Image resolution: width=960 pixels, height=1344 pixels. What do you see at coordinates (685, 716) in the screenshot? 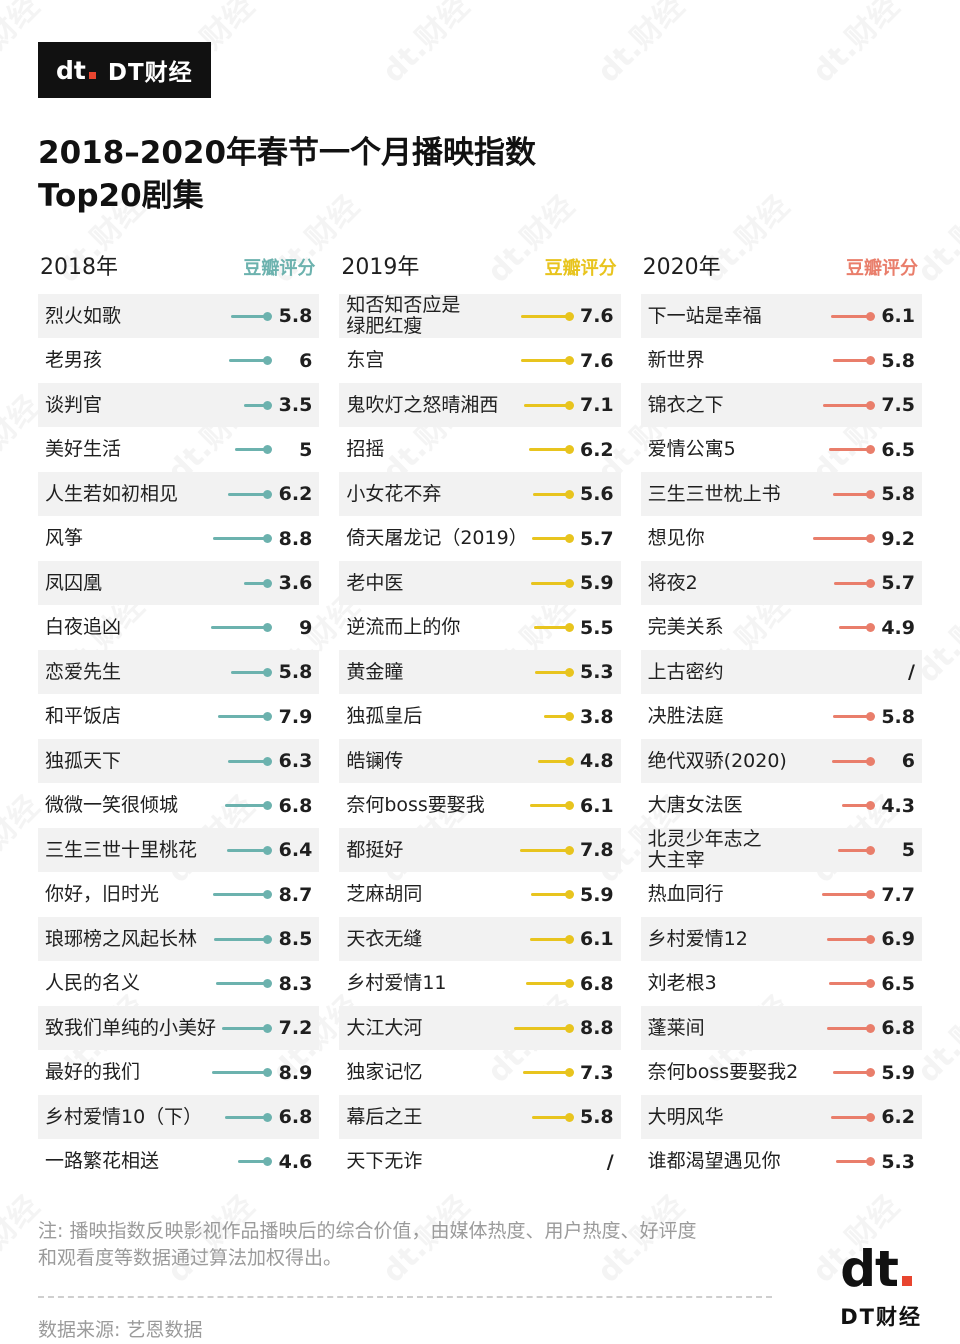
I see `show-name: 决胜法庭` at bounding box center [685, 716].